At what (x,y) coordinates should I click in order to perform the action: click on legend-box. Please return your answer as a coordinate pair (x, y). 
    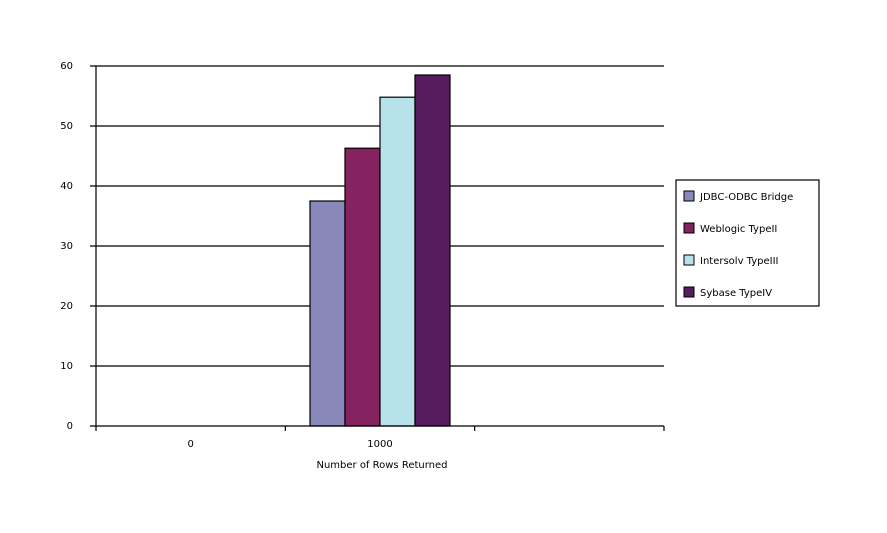
    Looking at the image, I should click on (747, 243).